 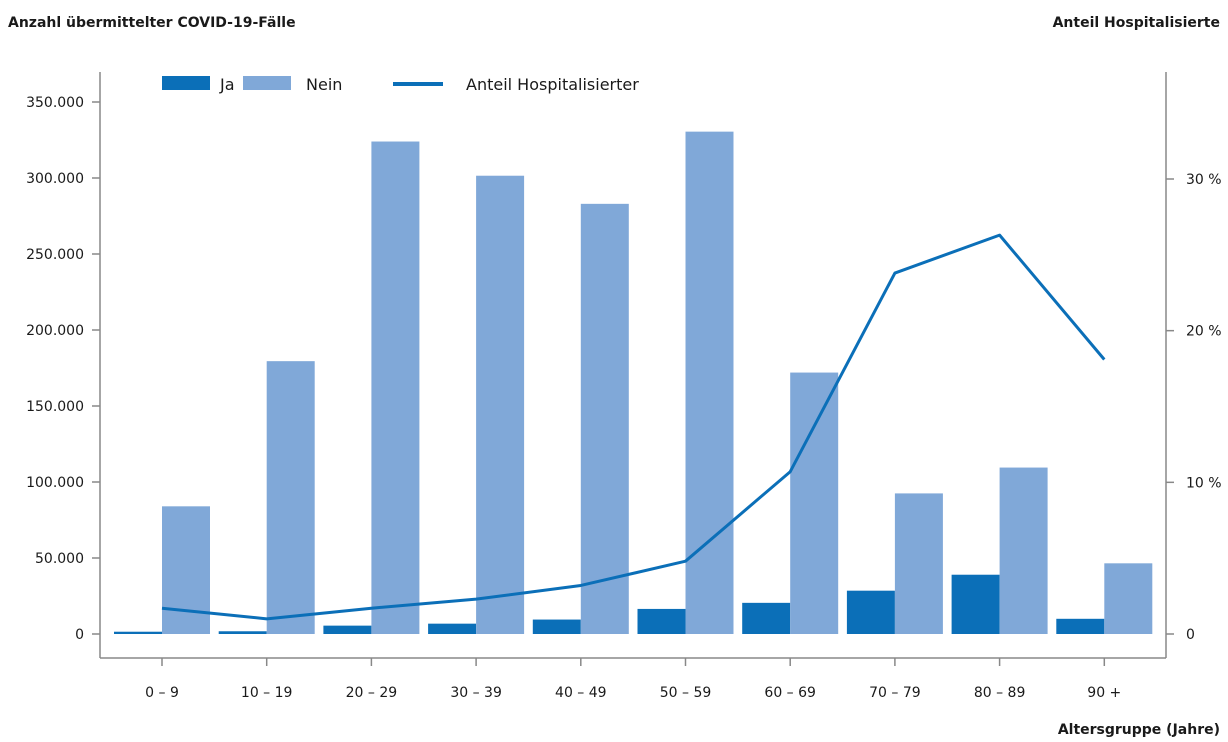 What do you see at coordinates (790, 693) in the screenshot?
I see `x-tick-label: 60 – 69` at bounding box center [790, 693].